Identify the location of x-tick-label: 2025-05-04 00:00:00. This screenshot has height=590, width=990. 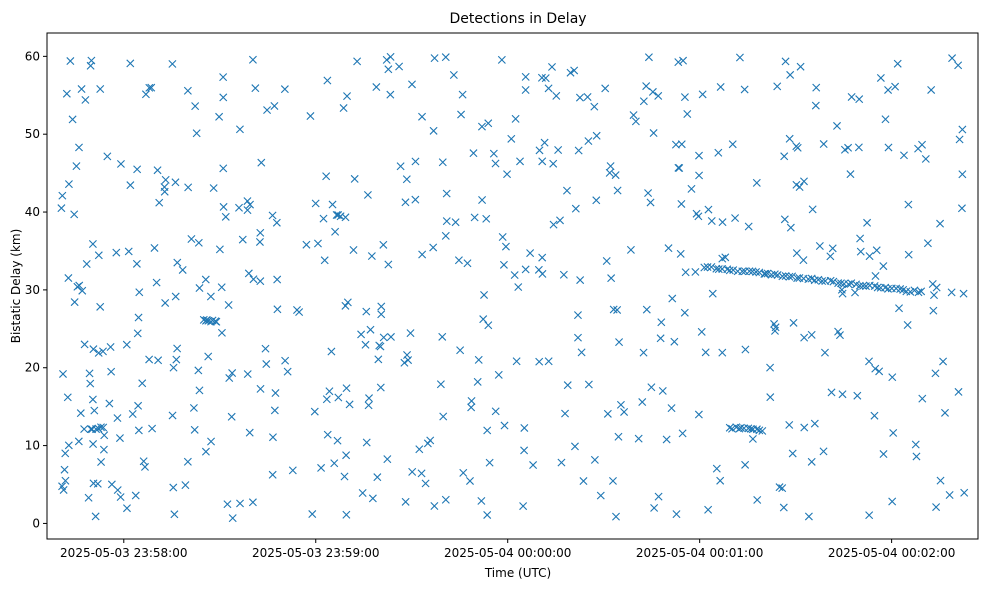
(507, 553).